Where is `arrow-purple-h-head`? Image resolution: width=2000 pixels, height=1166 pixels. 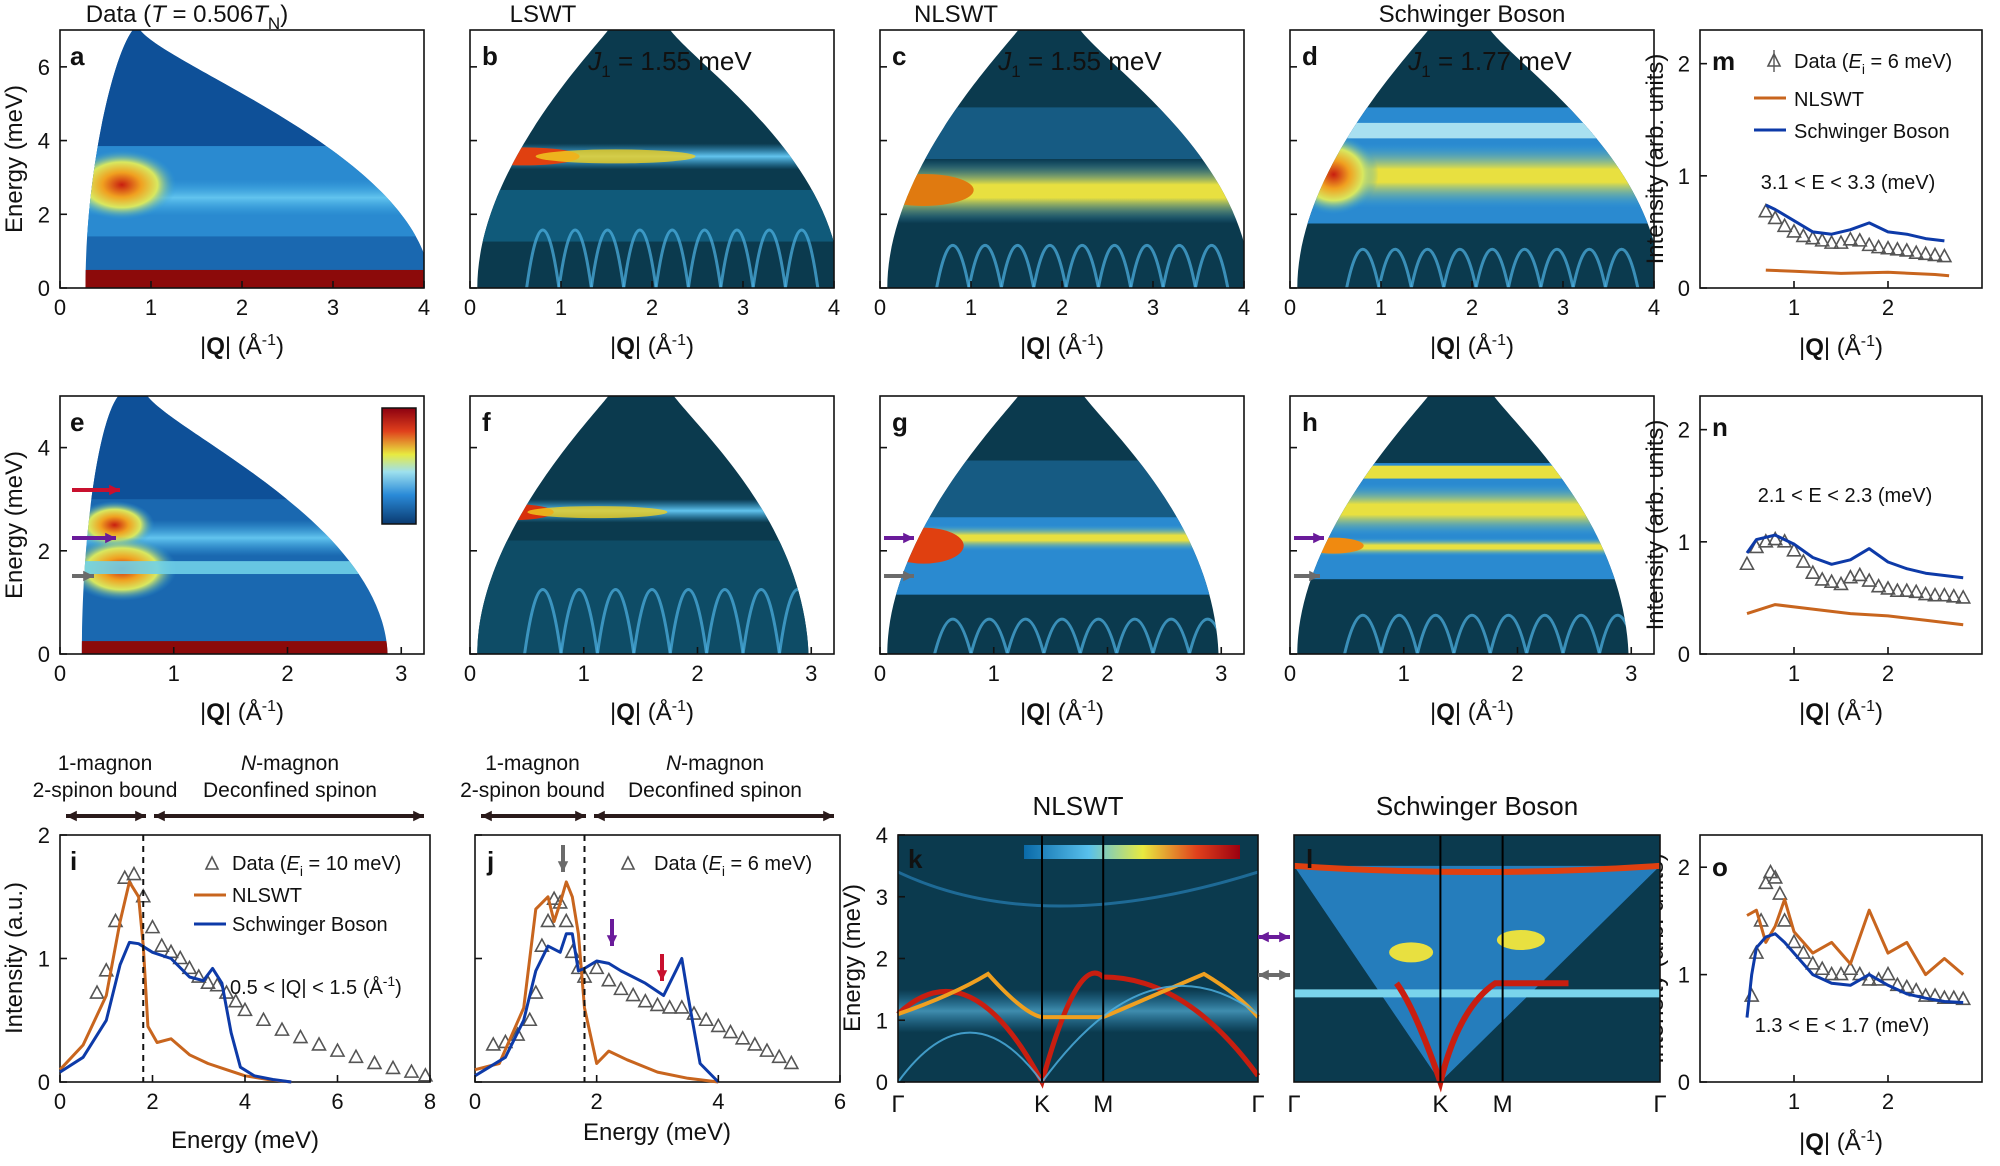
arrow-purple-h-head is located at coordinates (1318, 538).